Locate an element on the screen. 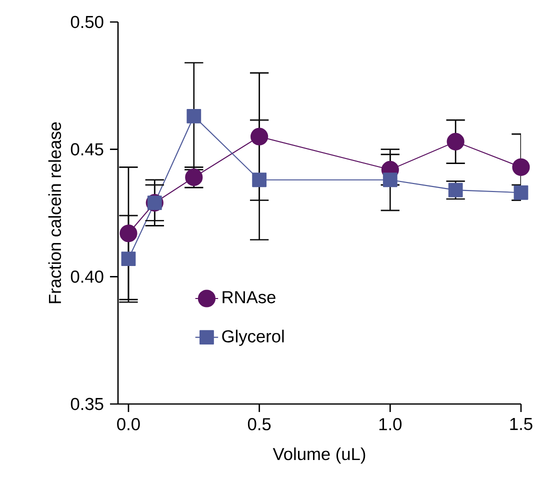  y-tick-label: 0.45 is located at coordinates (87, 149).